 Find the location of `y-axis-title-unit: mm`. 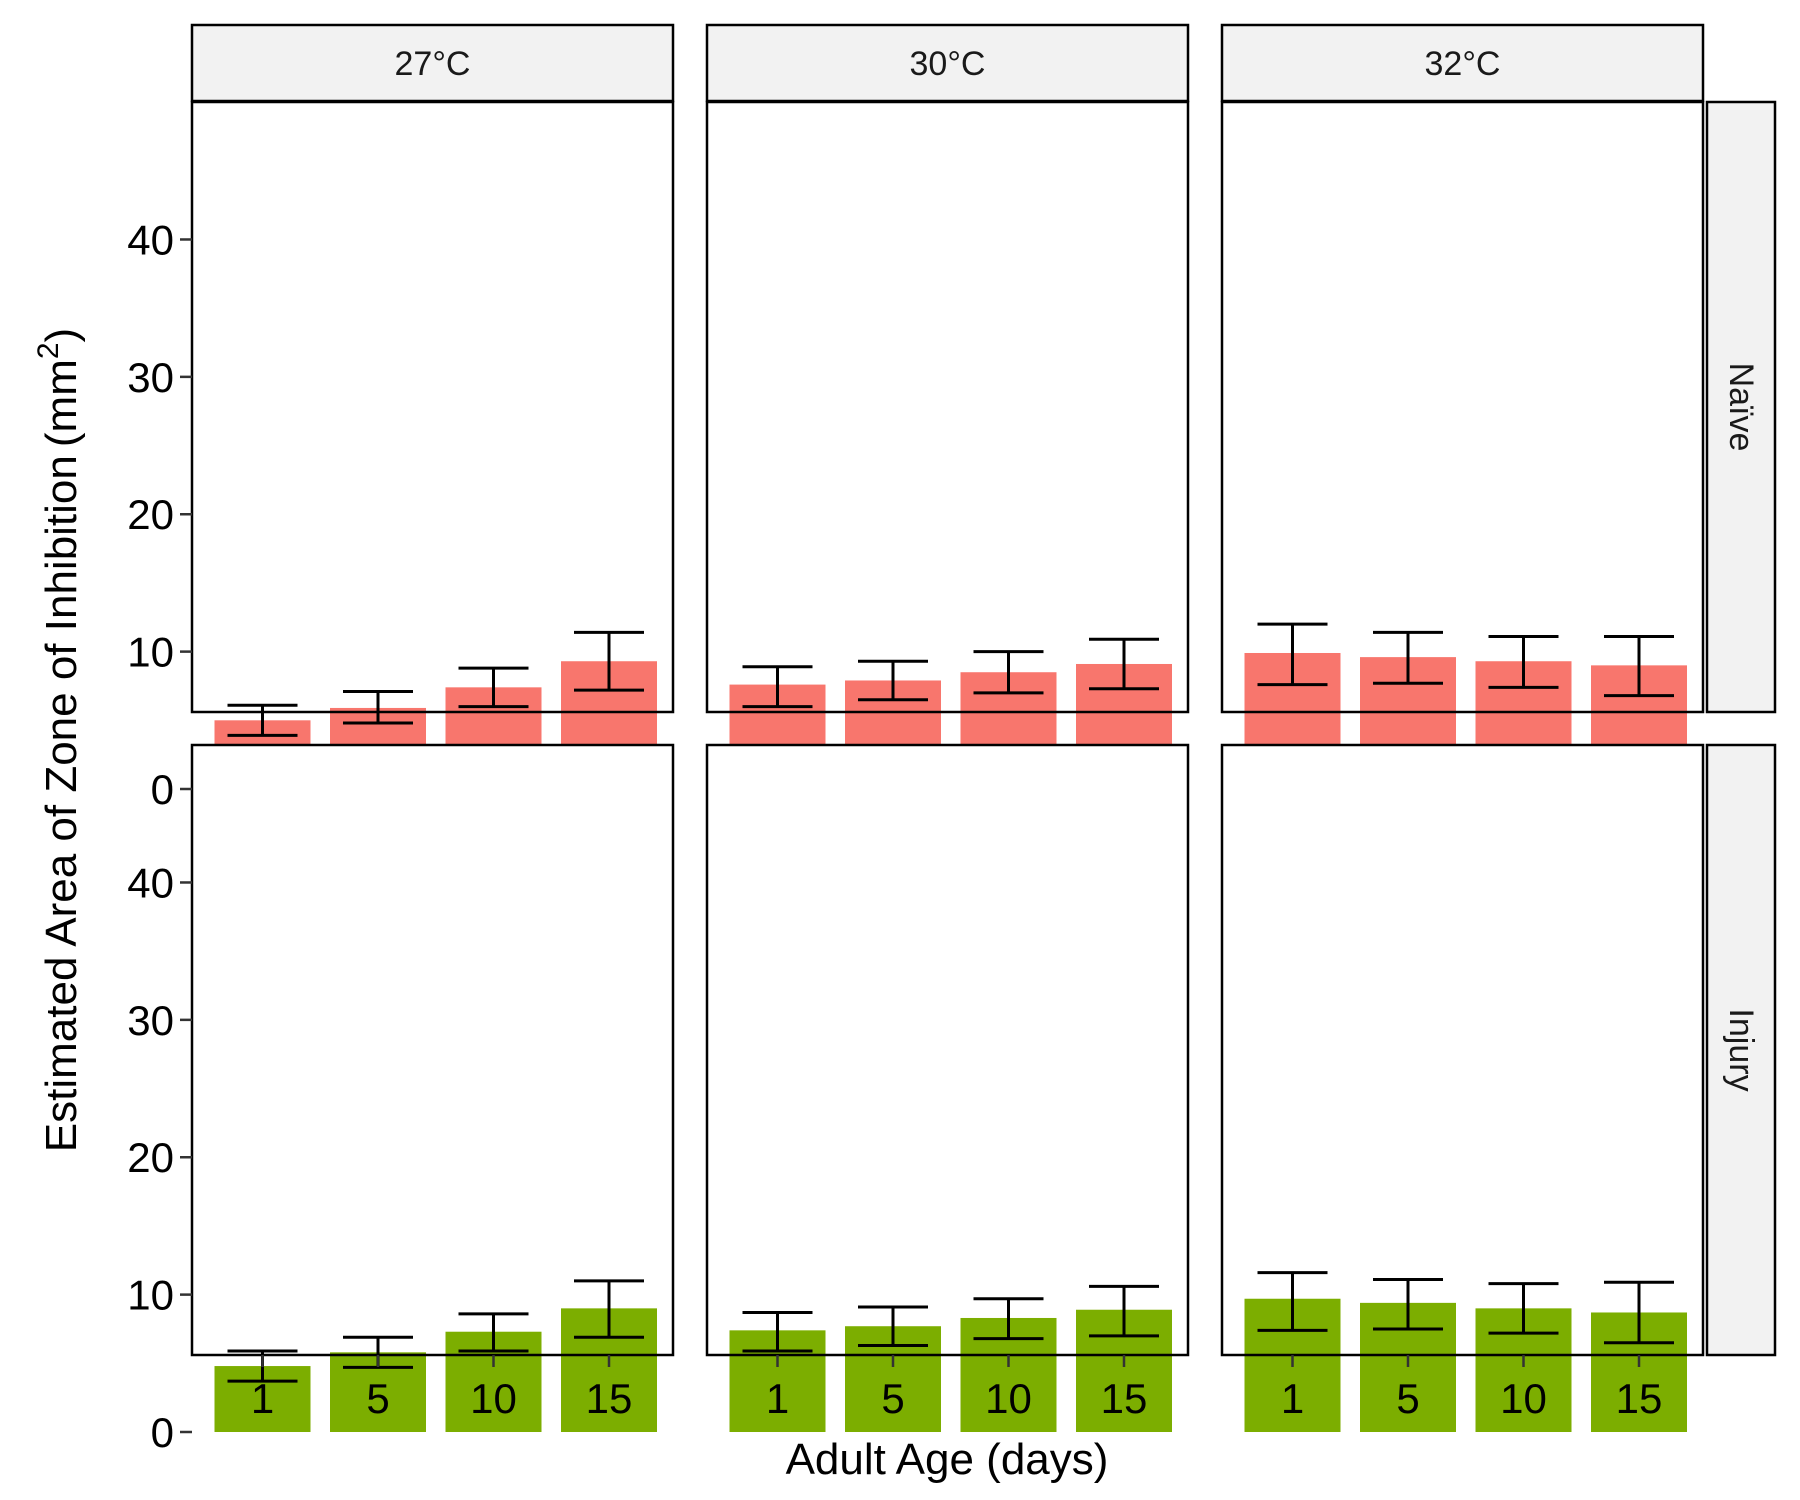

y-axis-title-unit: mm is located at coordinates (61, 395).